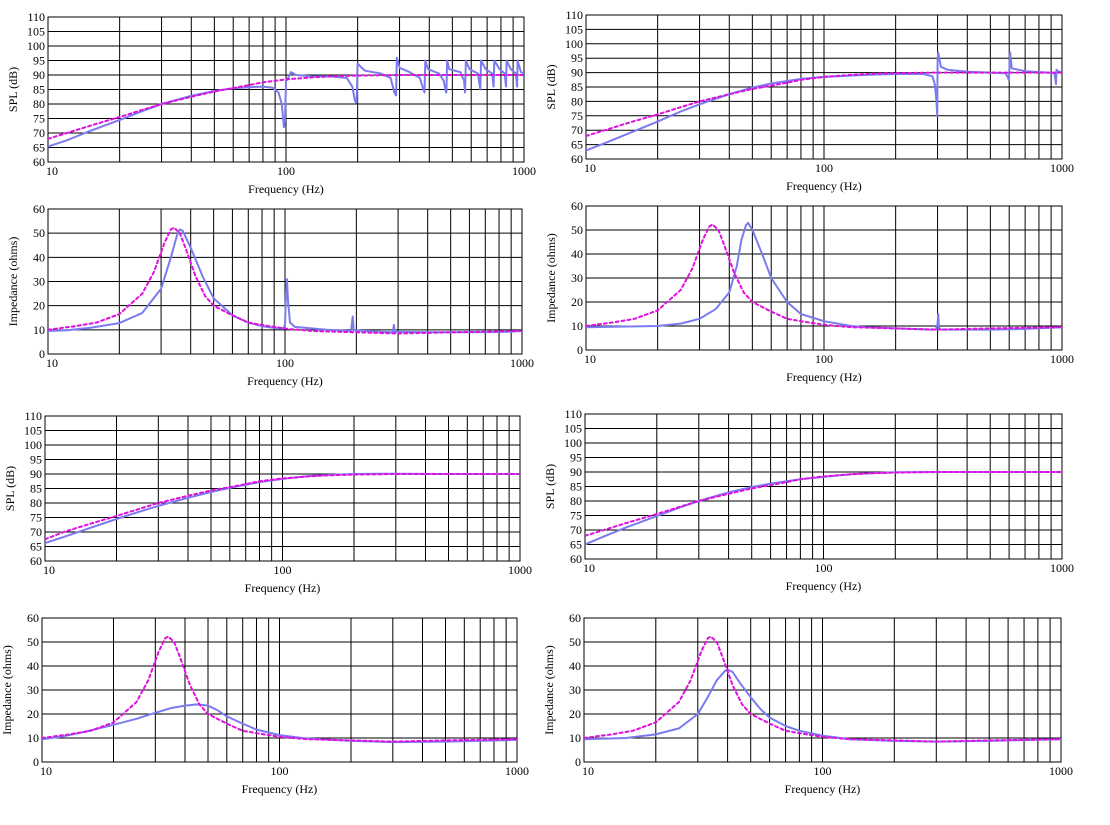  I want to click on y-tick-label: 40, so click(575, 666).